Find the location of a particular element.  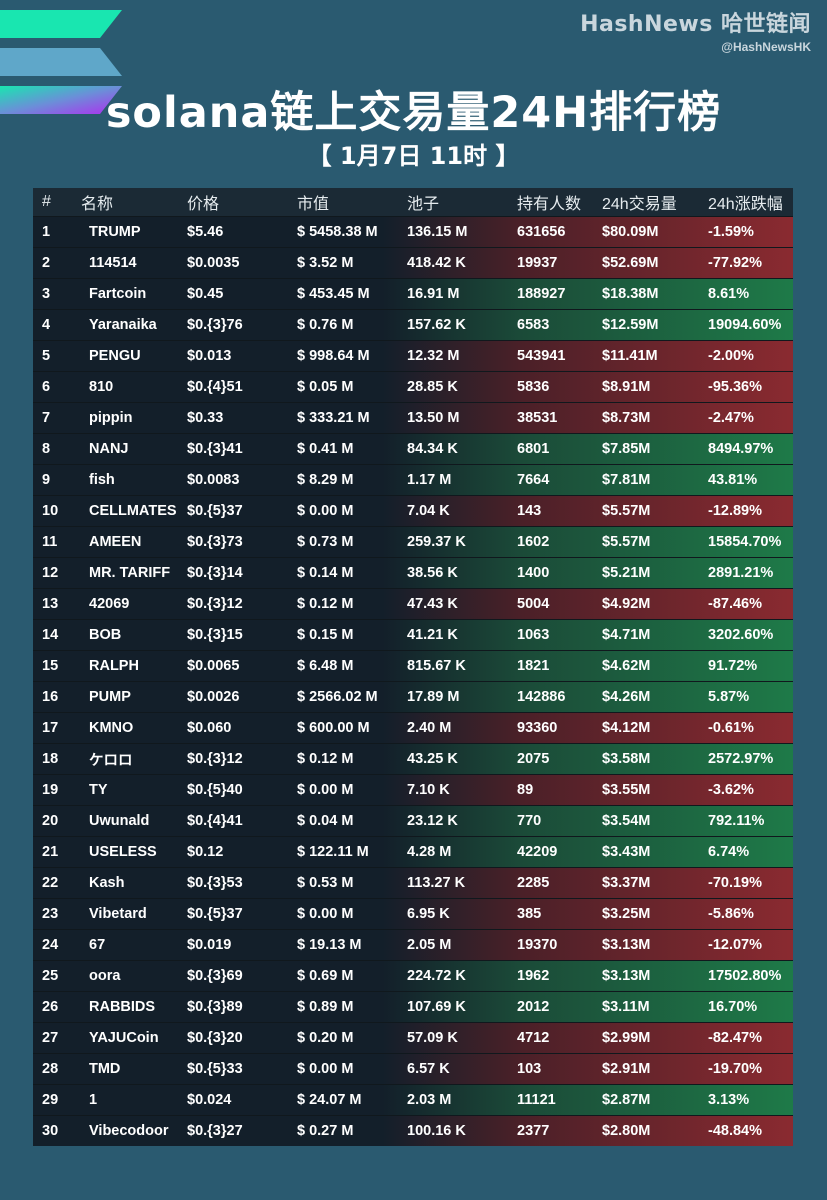

cell-pool: 7.10 K is located at coordinates (428, 790).